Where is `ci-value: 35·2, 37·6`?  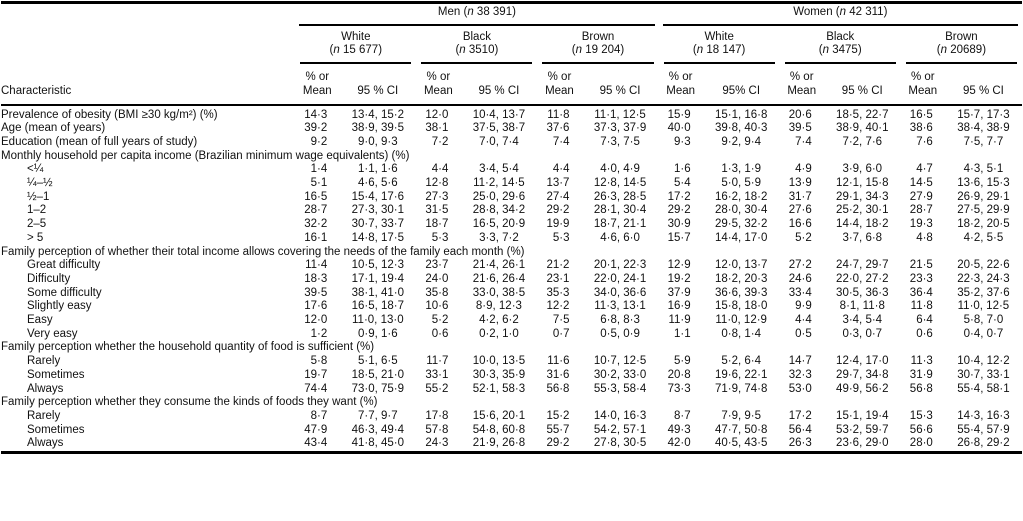 ci-value: 35·2, 37·6 is located at coordinates (983, 292).